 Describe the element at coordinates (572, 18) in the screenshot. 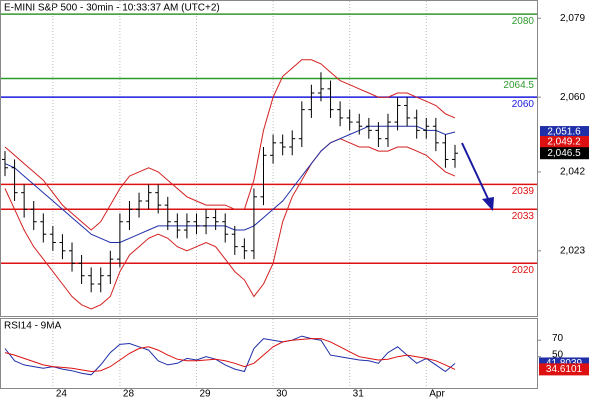

I see `y-tick-label: 2,079` at that location.